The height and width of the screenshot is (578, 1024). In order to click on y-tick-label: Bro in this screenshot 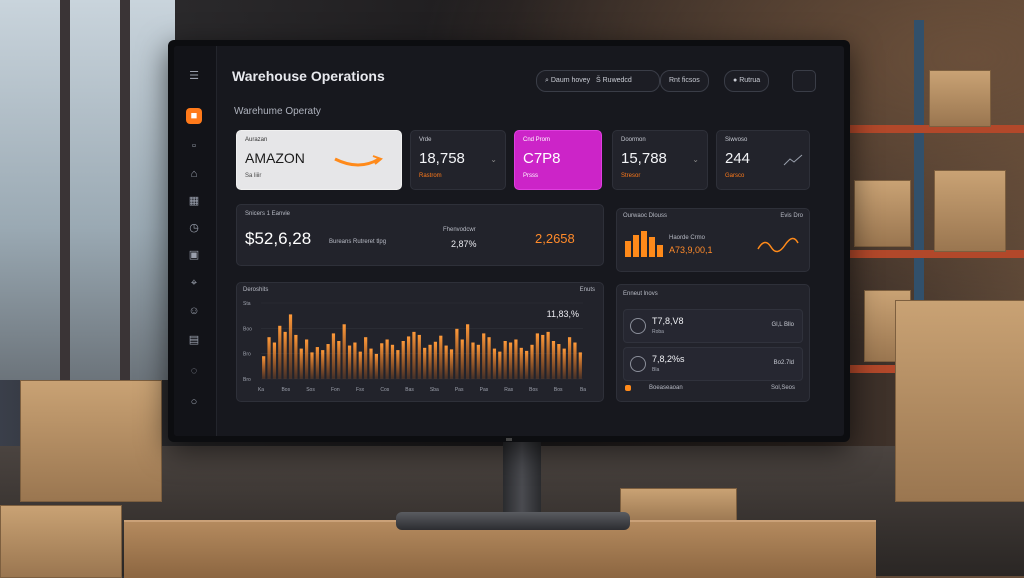, I will do `click(247, 380)`.